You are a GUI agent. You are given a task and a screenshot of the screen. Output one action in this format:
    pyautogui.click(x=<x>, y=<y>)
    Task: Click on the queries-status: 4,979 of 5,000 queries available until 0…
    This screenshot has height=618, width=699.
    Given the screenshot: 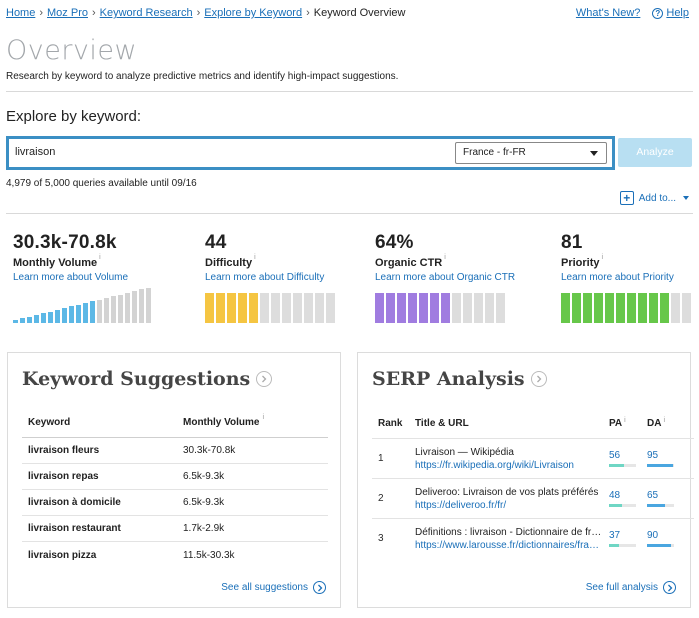 What is the action you would take?
    pyautogui.click(x=101, y=183)
    